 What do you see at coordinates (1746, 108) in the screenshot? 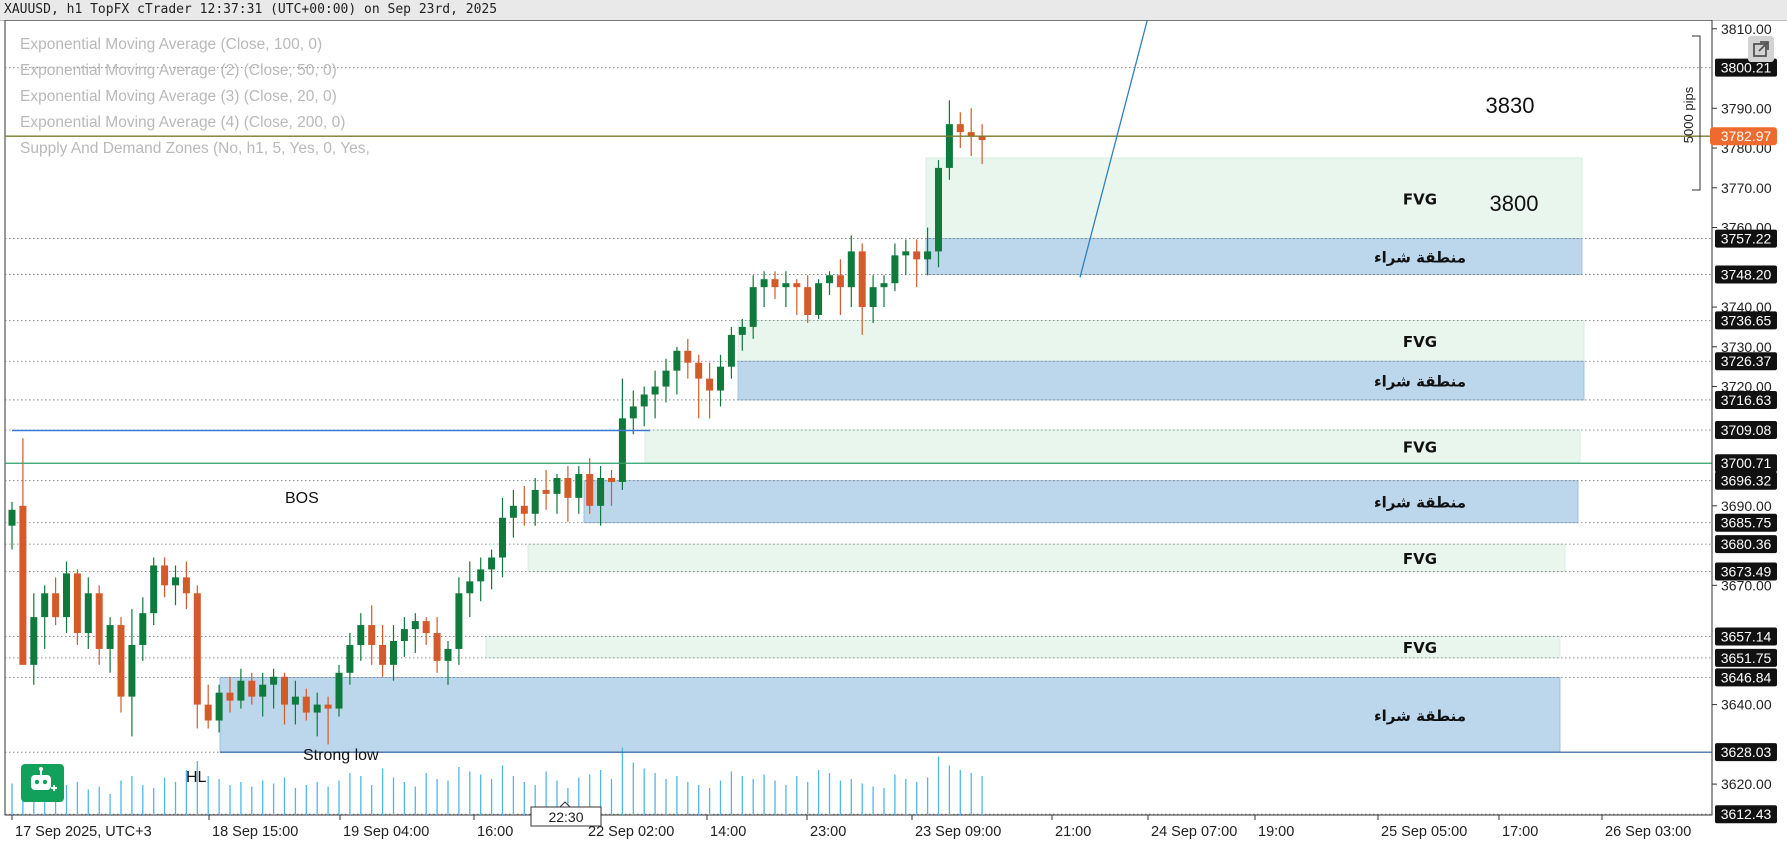
I see `price-tick-label: 3790.00` at bounding box center [1746, 108].